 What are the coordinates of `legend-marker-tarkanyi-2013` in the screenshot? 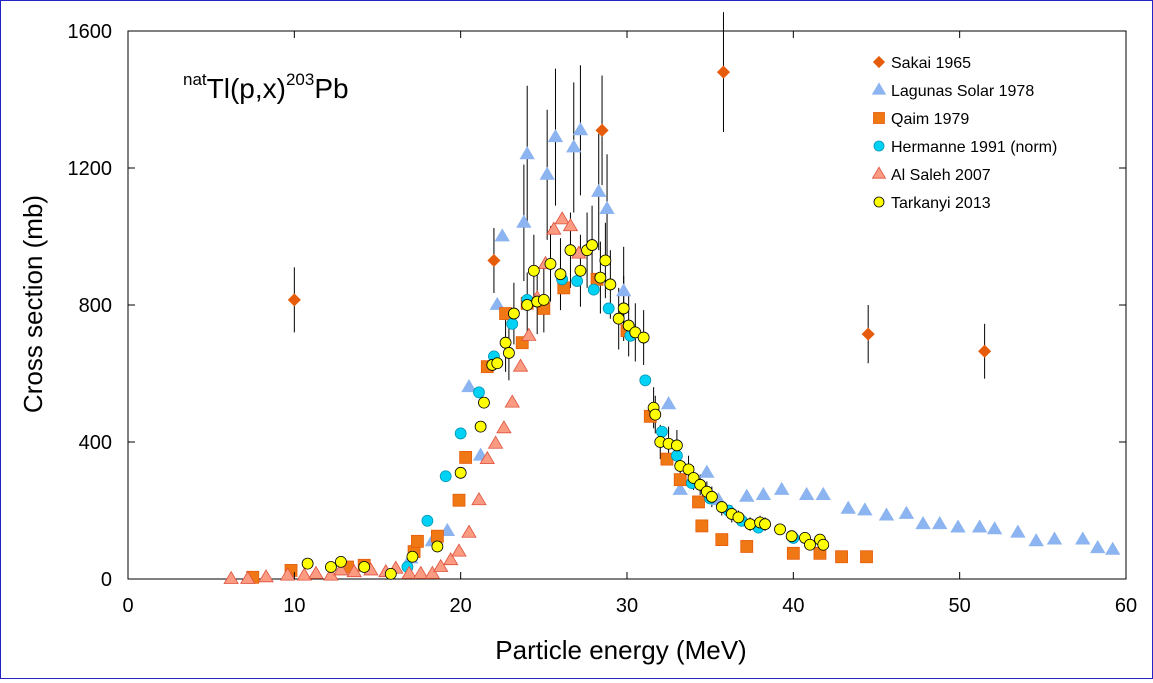 It's located at (879, 202).